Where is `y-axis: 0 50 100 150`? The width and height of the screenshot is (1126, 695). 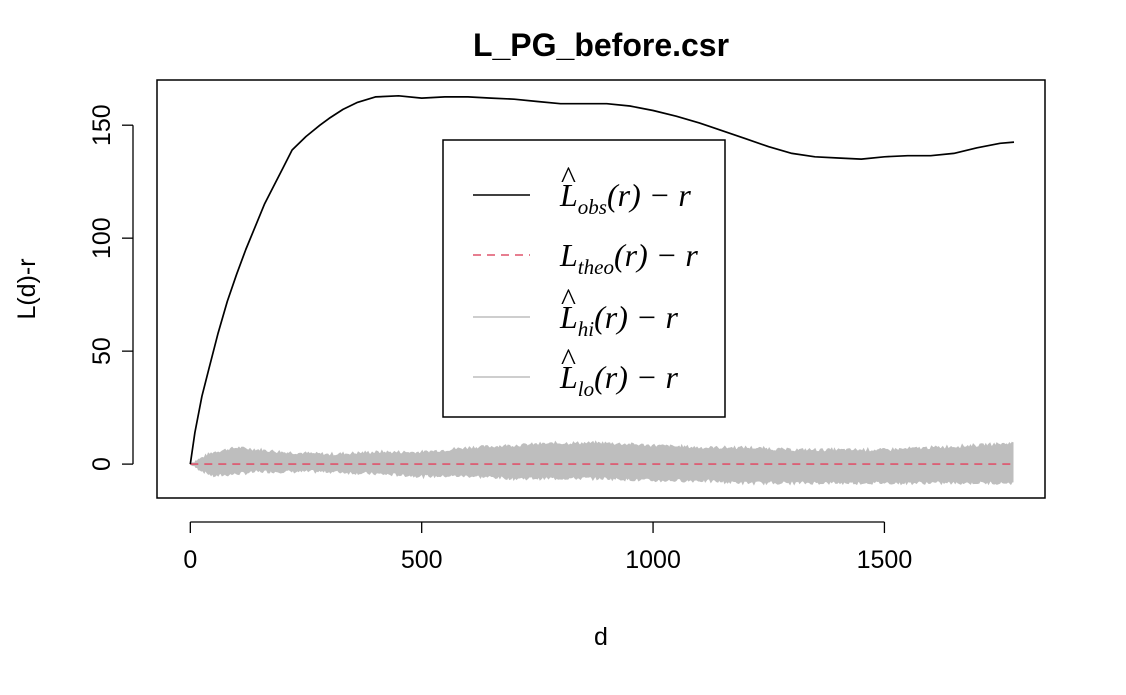 y-axis: 0 50 100 150 is located at coordinates (111, 287).